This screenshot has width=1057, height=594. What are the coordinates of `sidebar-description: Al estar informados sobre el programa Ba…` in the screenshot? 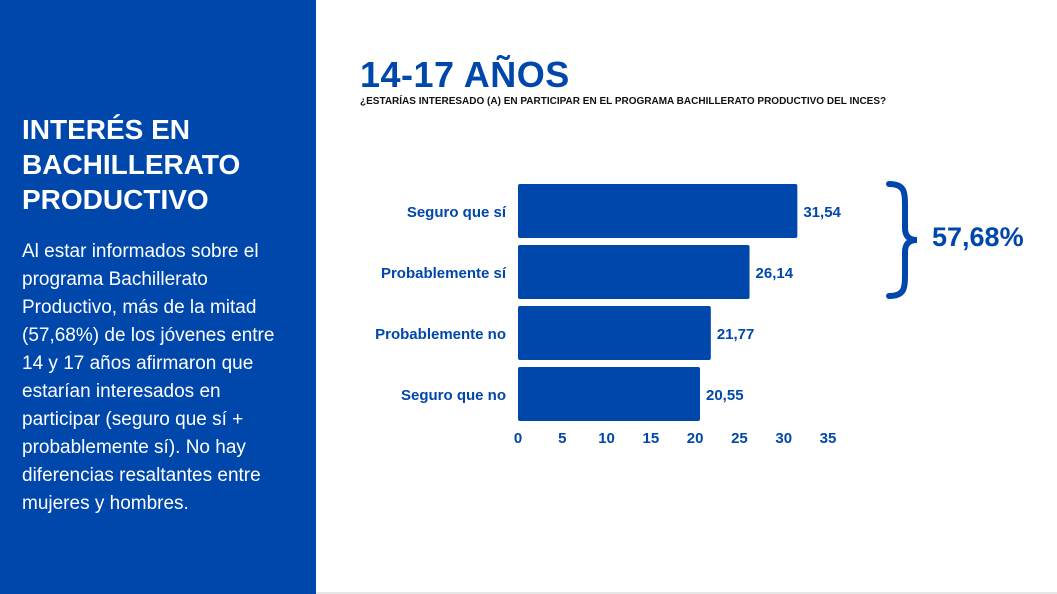 It's located at (148, 377).